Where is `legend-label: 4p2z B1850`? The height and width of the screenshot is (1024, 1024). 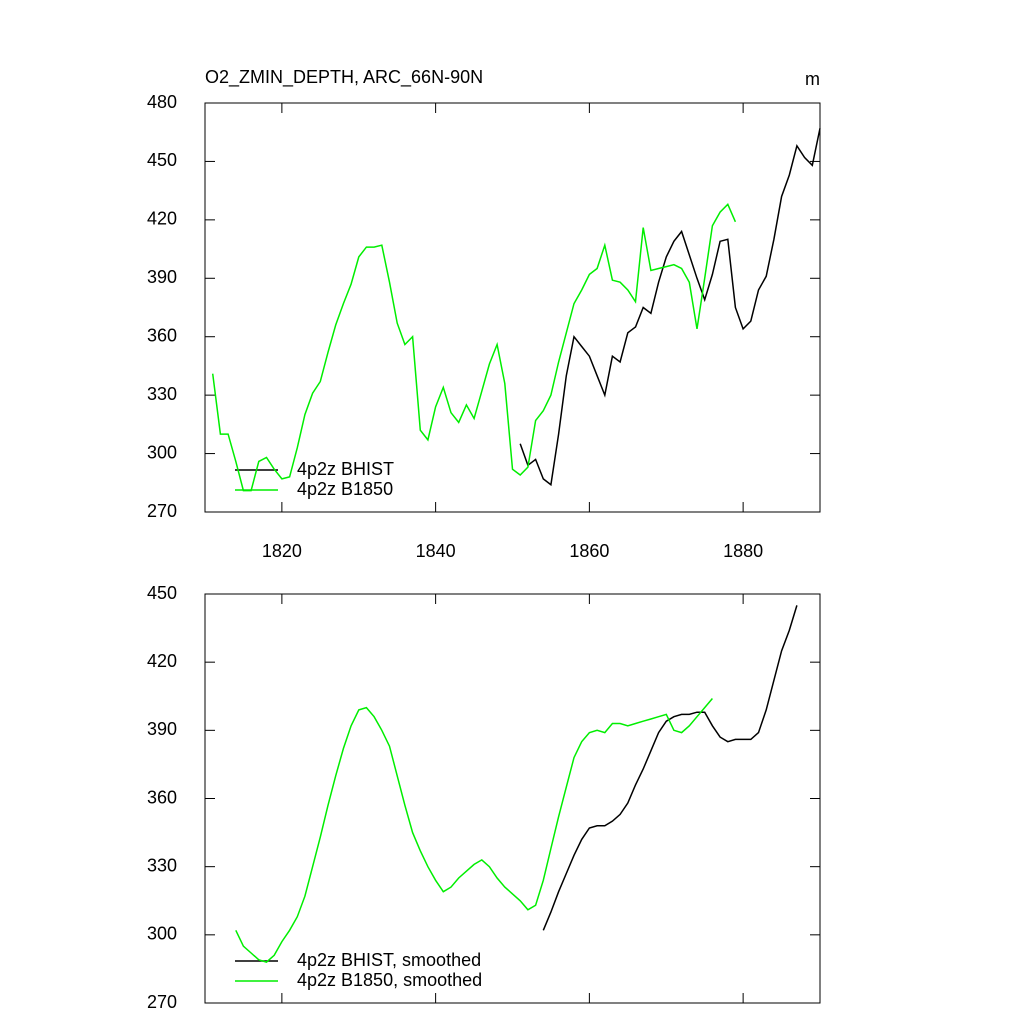 legend-label: 4p2z B1850 is located at coordinates (345, 489).